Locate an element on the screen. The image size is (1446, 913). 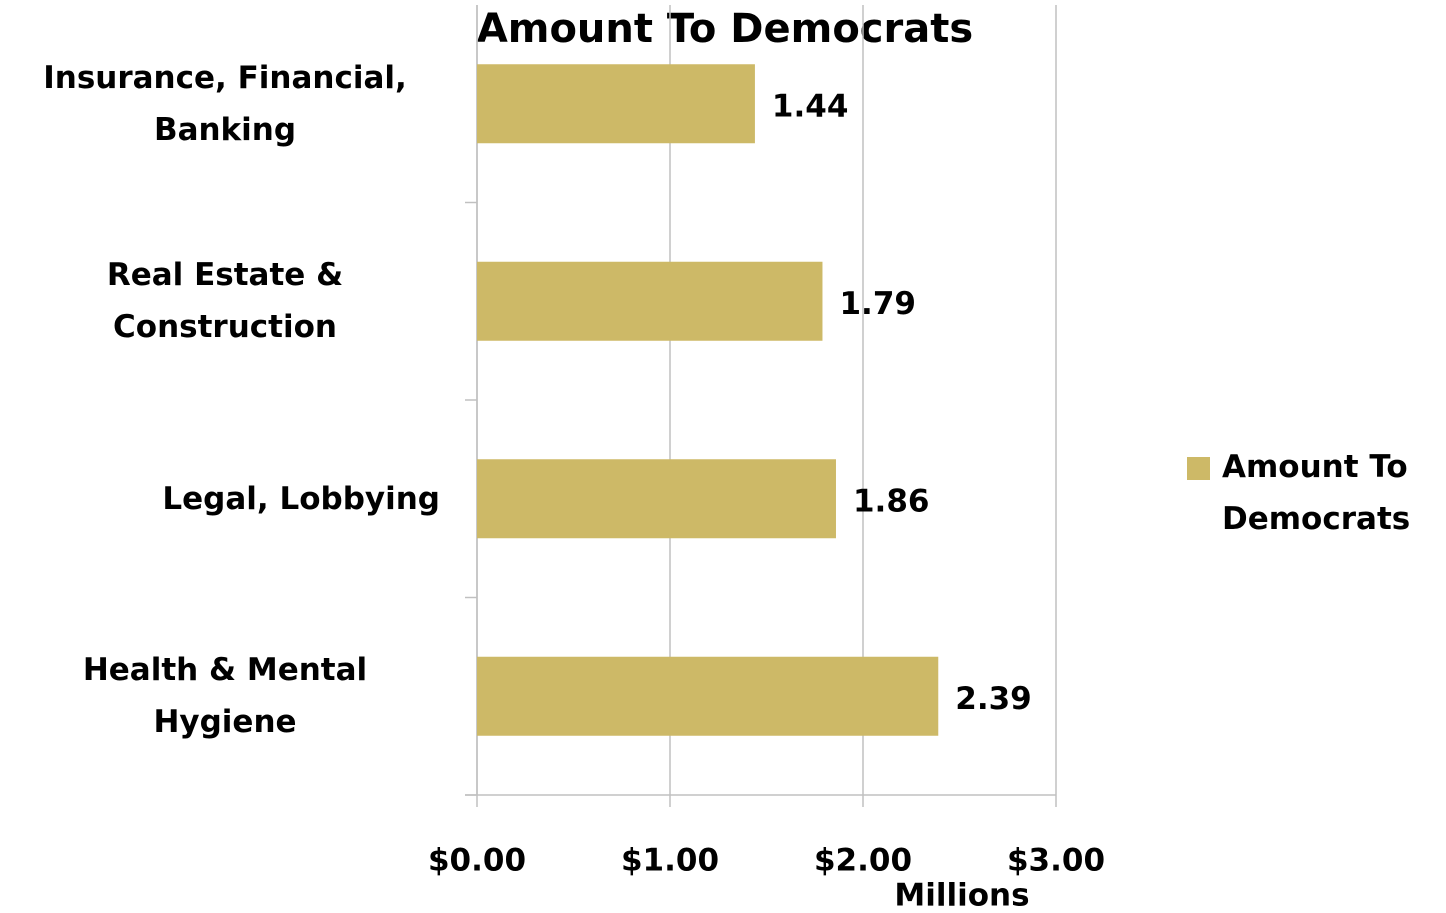
y-tick-label: Health & Mental Hygiene is located at coordinates (225, 696).